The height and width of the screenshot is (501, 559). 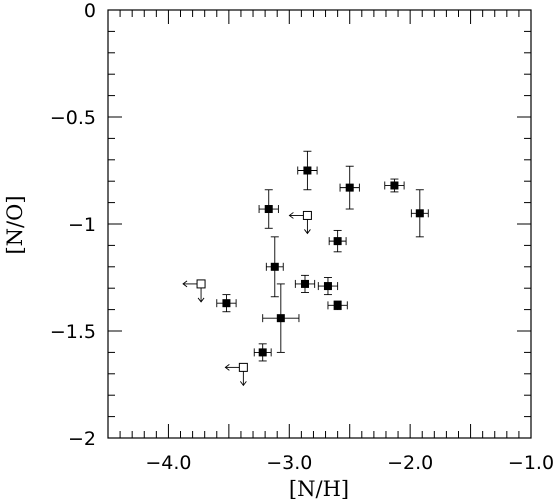 What do you see at coordinates (319, 489) in the screenshot?
I see `x-axis-label: [N/H]` at bounding box center [319, 489].